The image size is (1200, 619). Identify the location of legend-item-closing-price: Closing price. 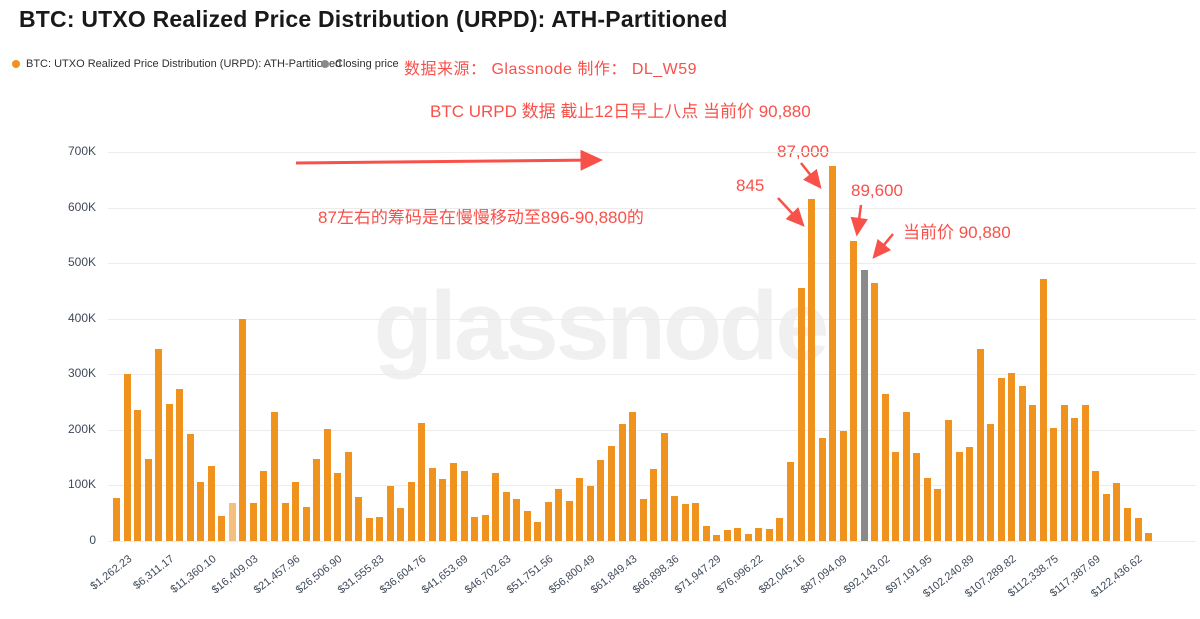
(360, 64).